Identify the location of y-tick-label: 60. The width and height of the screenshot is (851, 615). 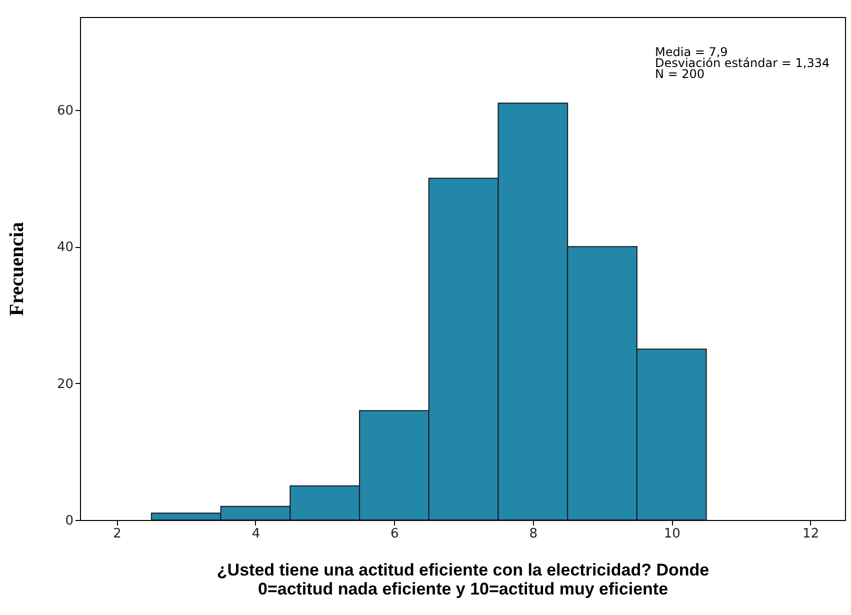
(65, 110).